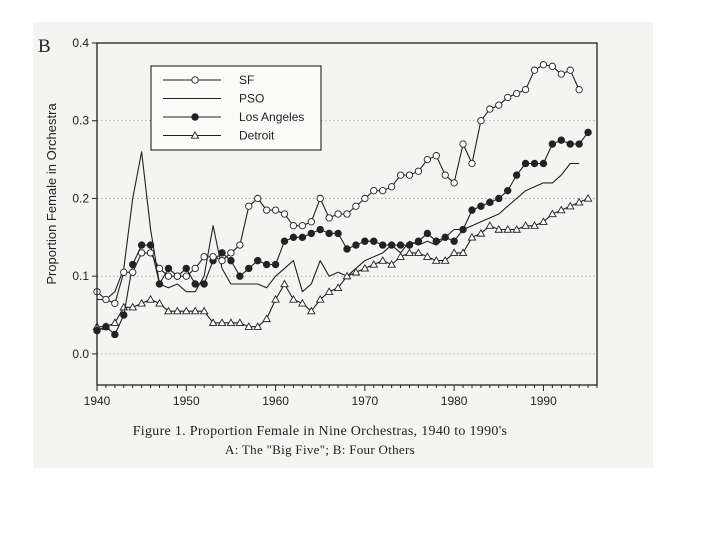 The image size is (720, 540). I want to click on legend-item-pso: PSO, so click(213, 99).